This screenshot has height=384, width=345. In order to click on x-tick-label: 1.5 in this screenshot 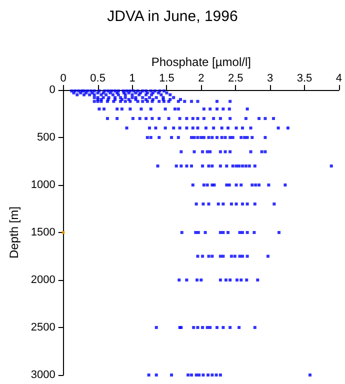, I will do `click(166, 78)`.